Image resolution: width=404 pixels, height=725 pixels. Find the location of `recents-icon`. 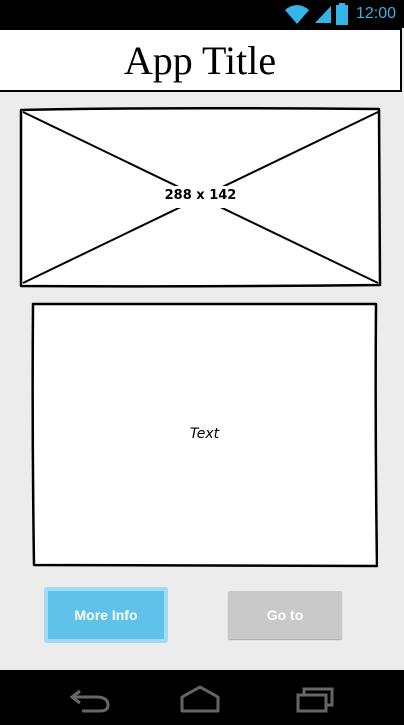

recents-icon is located at coordinates (315, 700).